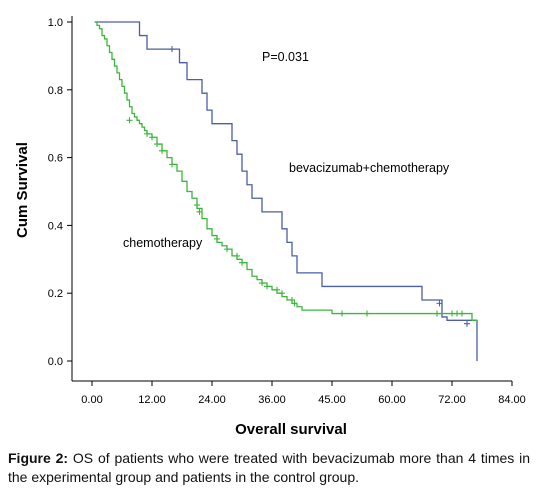 This screenshot has height=494, width=536. I want to click on bevacizumab-curve-label: bevacizumab+chemotherapy, so click(369, 168).